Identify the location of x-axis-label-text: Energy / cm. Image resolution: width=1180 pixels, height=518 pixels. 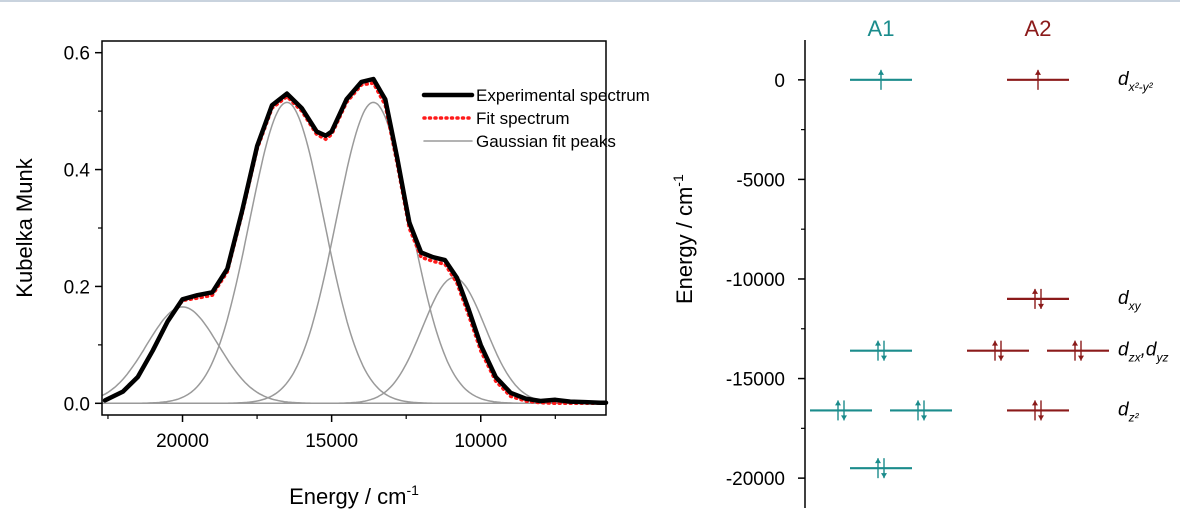
(347, 496).